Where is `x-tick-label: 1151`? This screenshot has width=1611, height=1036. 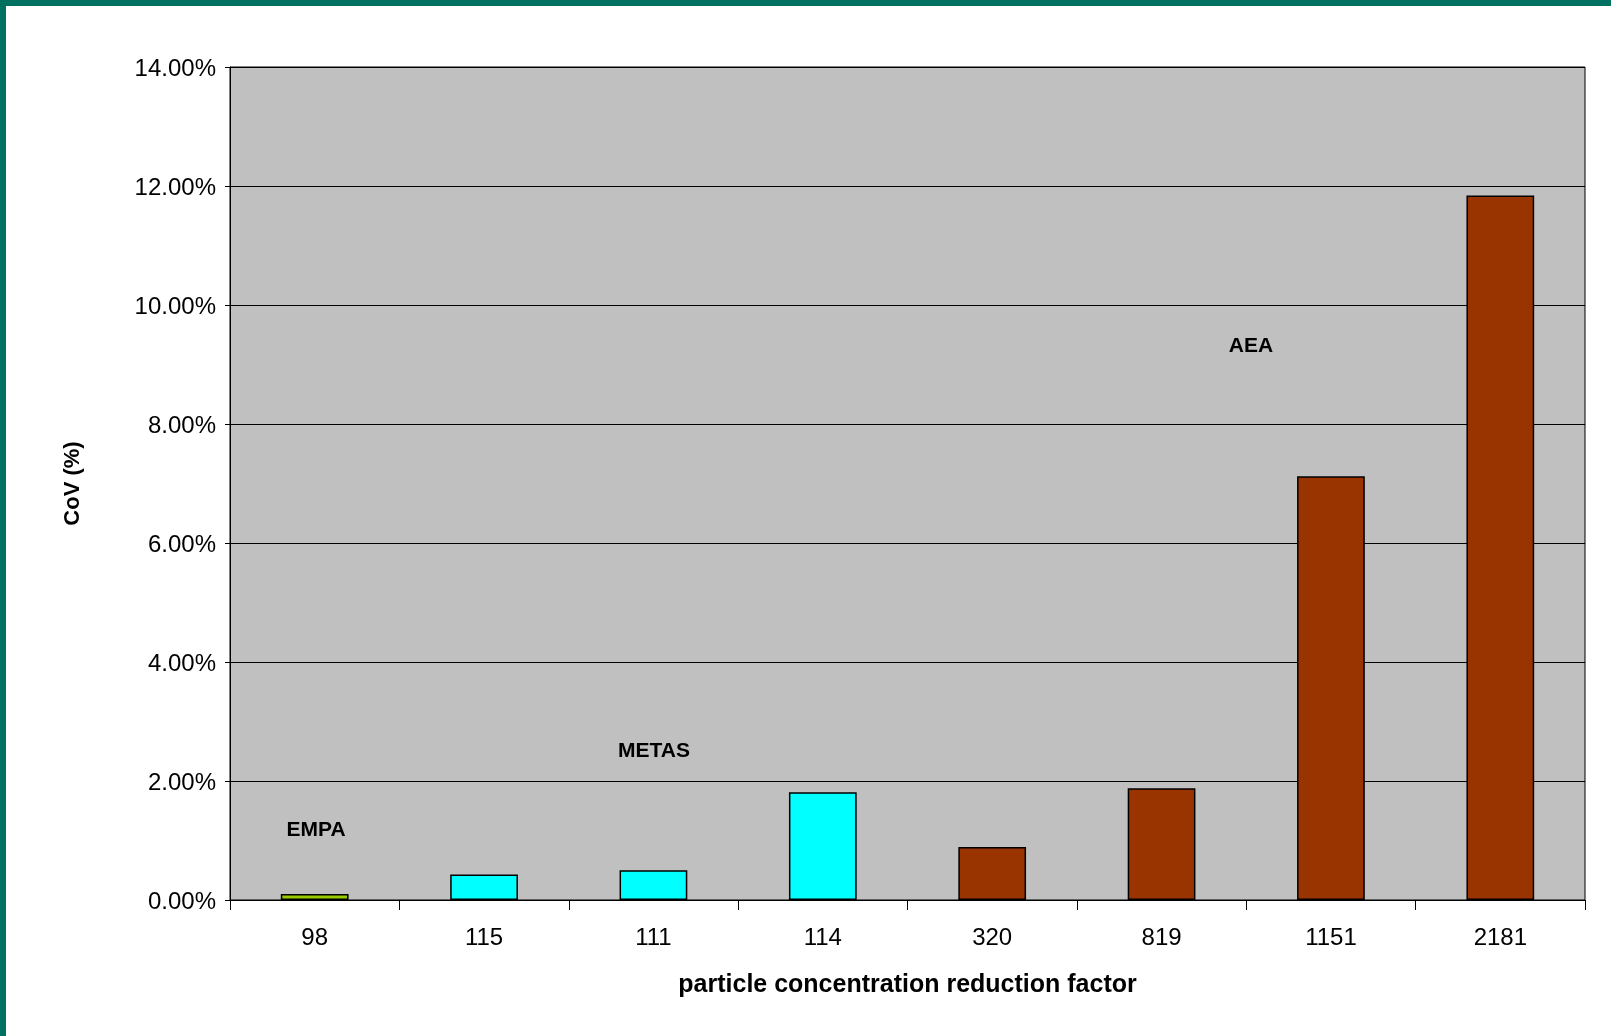 x-tick-label: 1151 is located at coordinates (1331, 936).